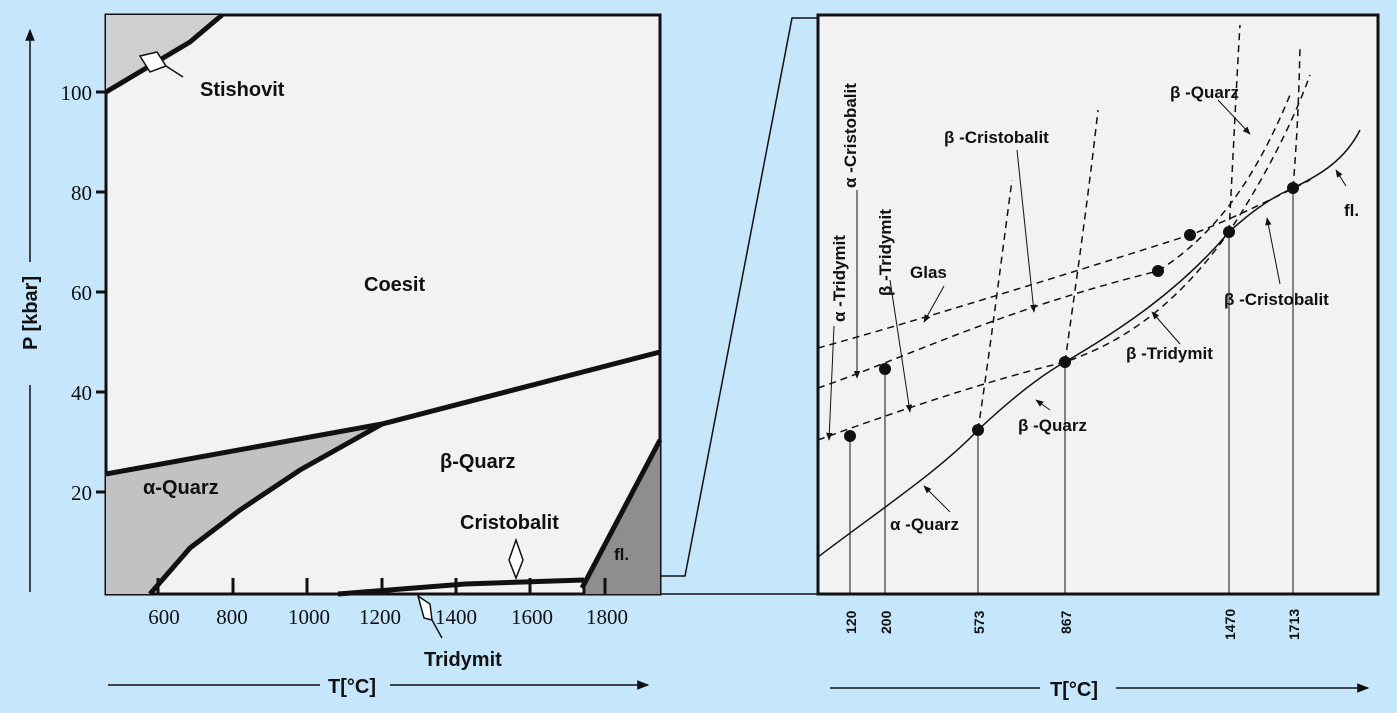  What do you see at coordinates (309, 617) in the screenshot?
I see `x-tick-1000: 1000` at bounding box center [309, 617].